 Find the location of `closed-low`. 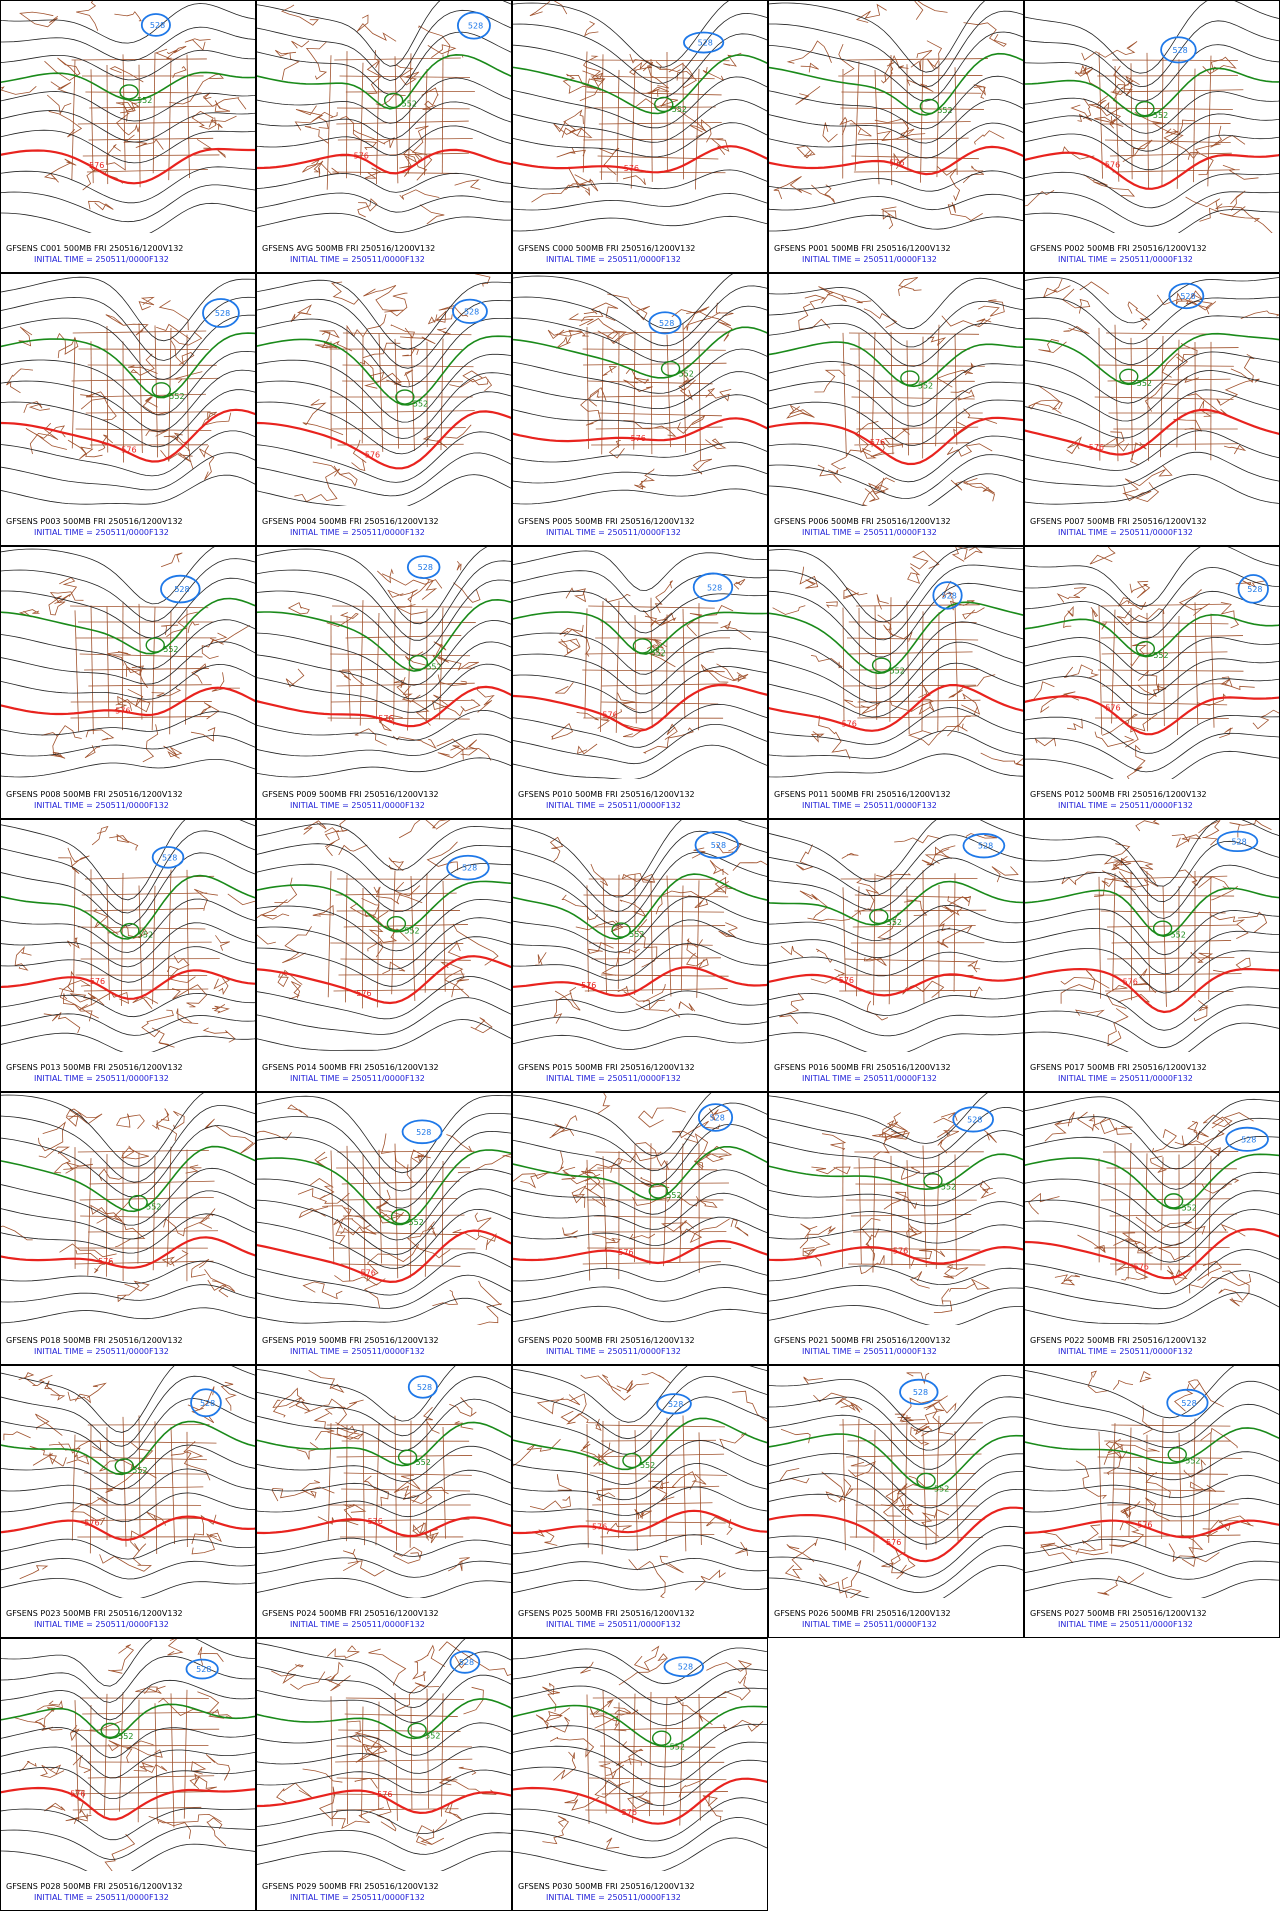

closed-low is located at coordinates (642, 646).